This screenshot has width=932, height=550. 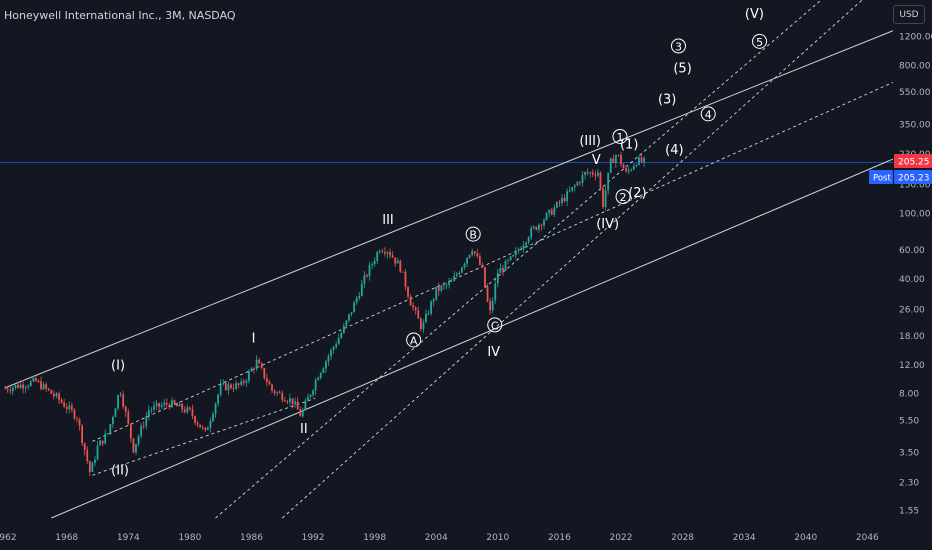 I want to click on wave-label: 5, so click(x=760, y=41).